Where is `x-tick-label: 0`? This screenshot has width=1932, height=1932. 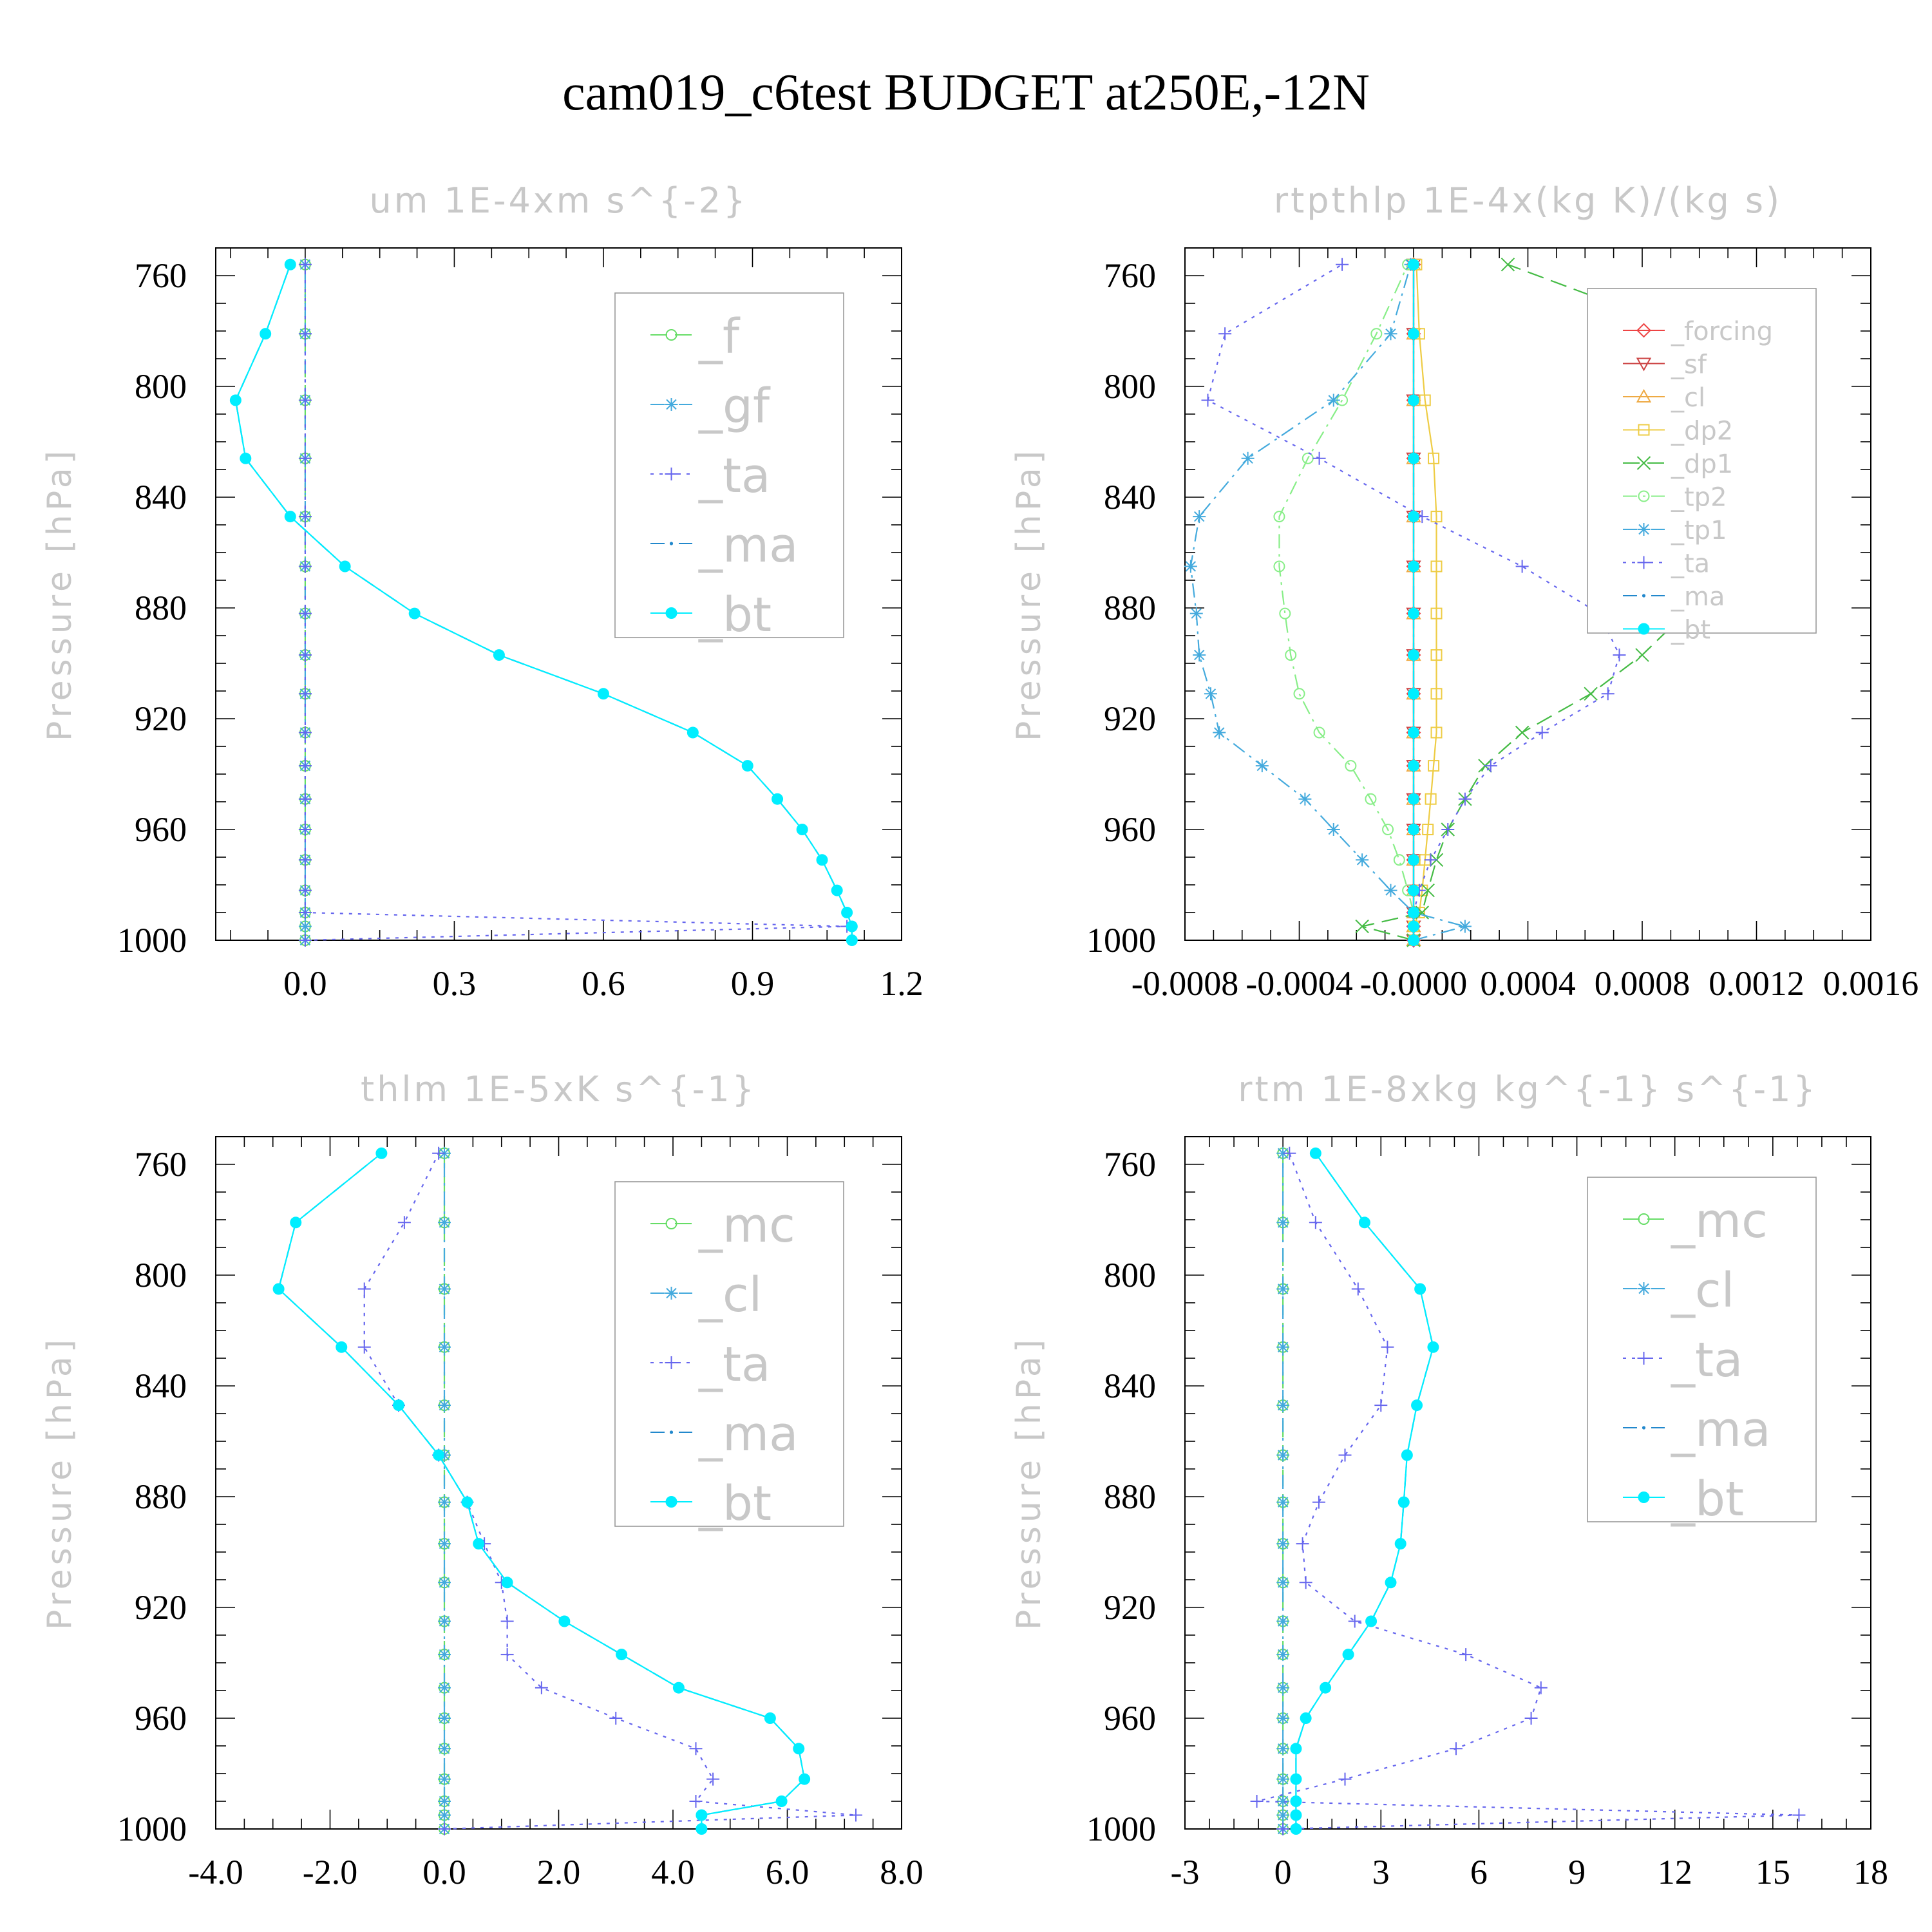
x-tick-label: 0 is located at coordinates (1283, 1872).